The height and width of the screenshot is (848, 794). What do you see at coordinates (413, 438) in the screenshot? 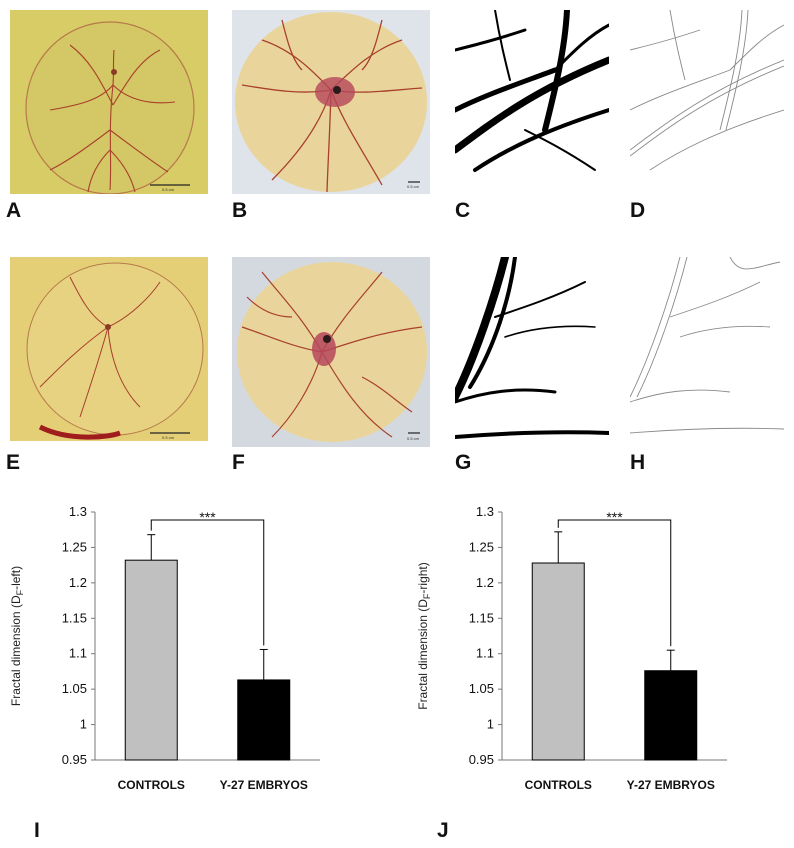
I see `panel-f-scale-text: 0.5 cm` at bounding box center [413, 438].